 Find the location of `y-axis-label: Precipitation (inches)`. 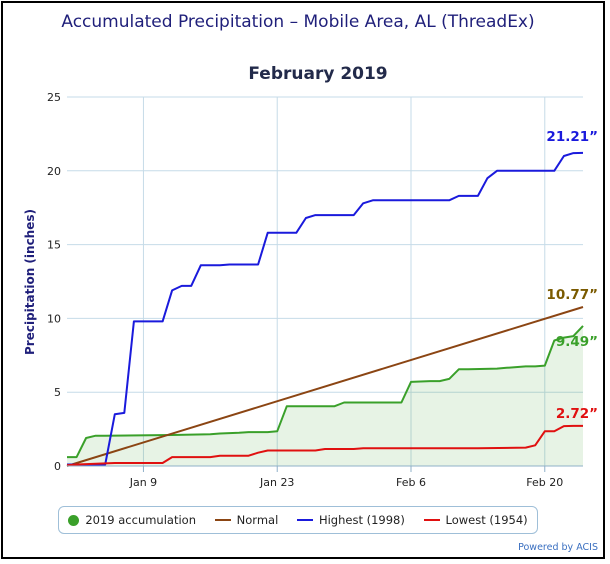

y-axis-label: Precipitation (inches) is located at coordinates (30, 282).